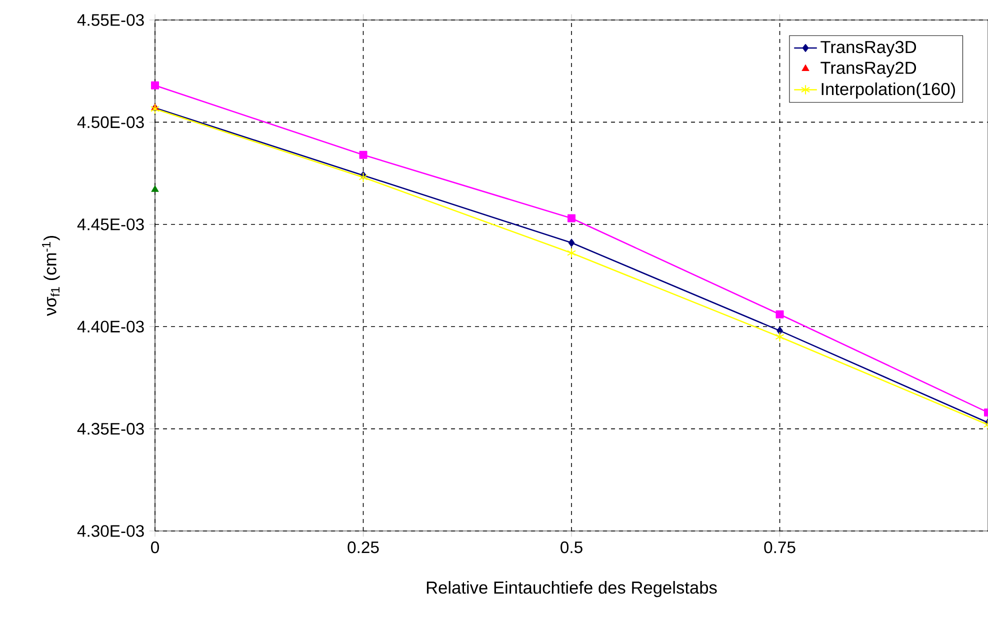 This screenshot has height=618, width=988. What do you see at coordinates (110, 224) in the screenshot?
I see `y-tick-label: 4.45E-03` at bounding box center [110, 224].